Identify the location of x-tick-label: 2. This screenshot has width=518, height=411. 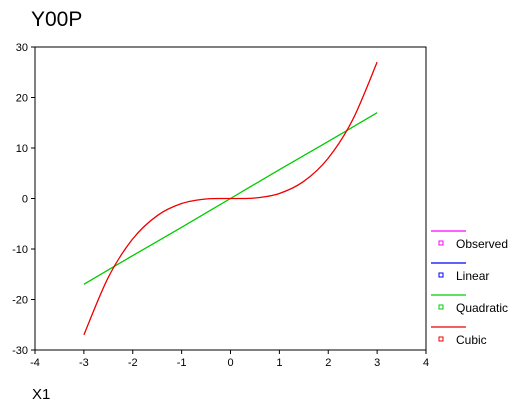
(328, 363).